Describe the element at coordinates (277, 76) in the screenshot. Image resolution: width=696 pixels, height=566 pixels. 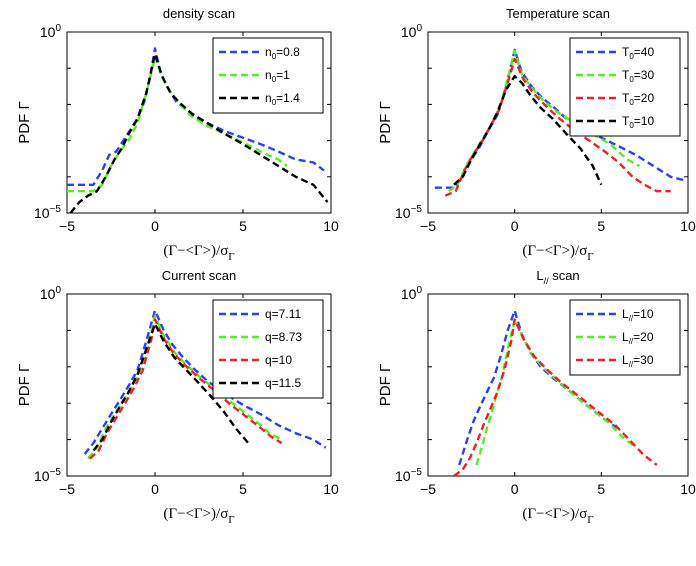
I see `legend-label: n0=1` at that location.